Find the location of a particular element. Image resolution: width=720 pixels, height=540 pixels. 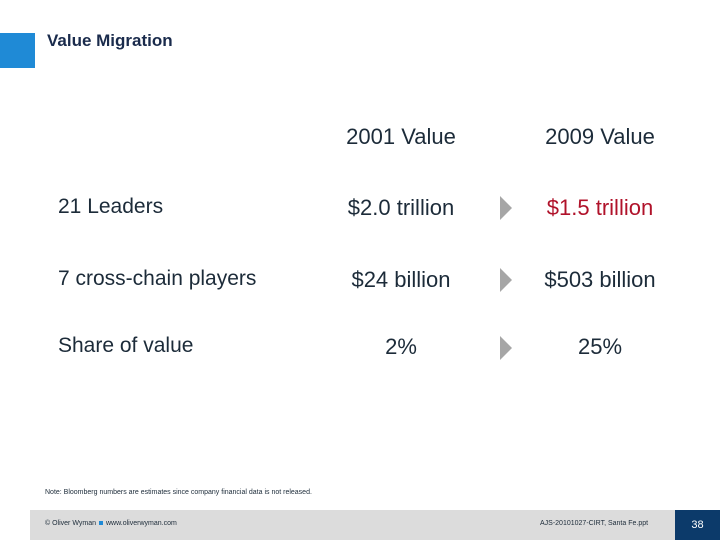

column-header-2009: 2009 Value is located at coordinates (600, 136).